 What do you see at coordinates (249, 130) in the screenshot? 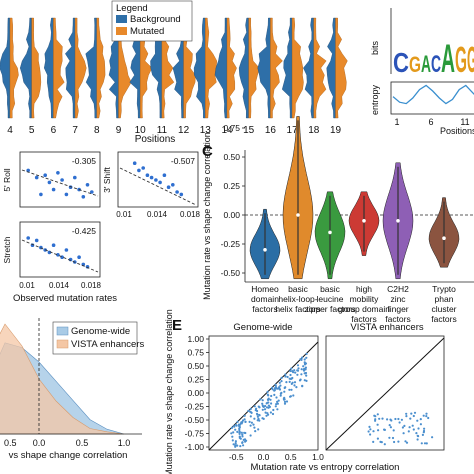
I see `top-xtick-15: 15` at bounding box center [249, 130].